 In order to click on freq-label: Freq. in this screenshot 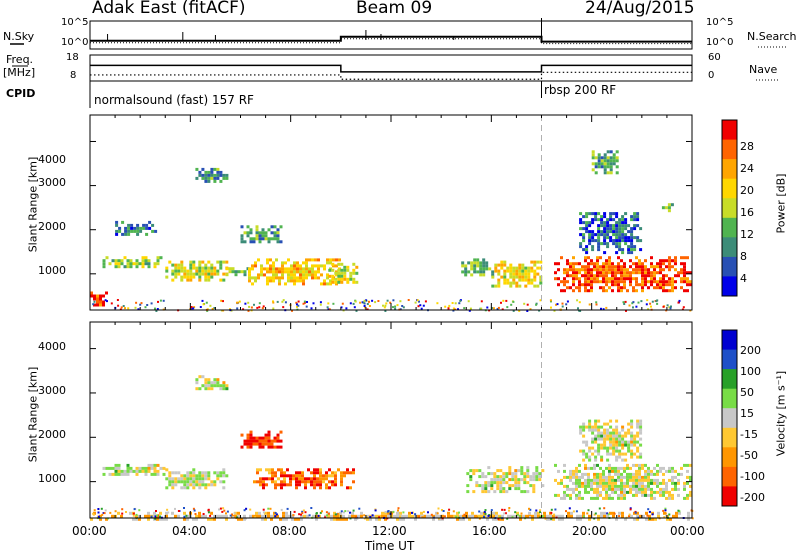, I will do `click(20, 59)`.